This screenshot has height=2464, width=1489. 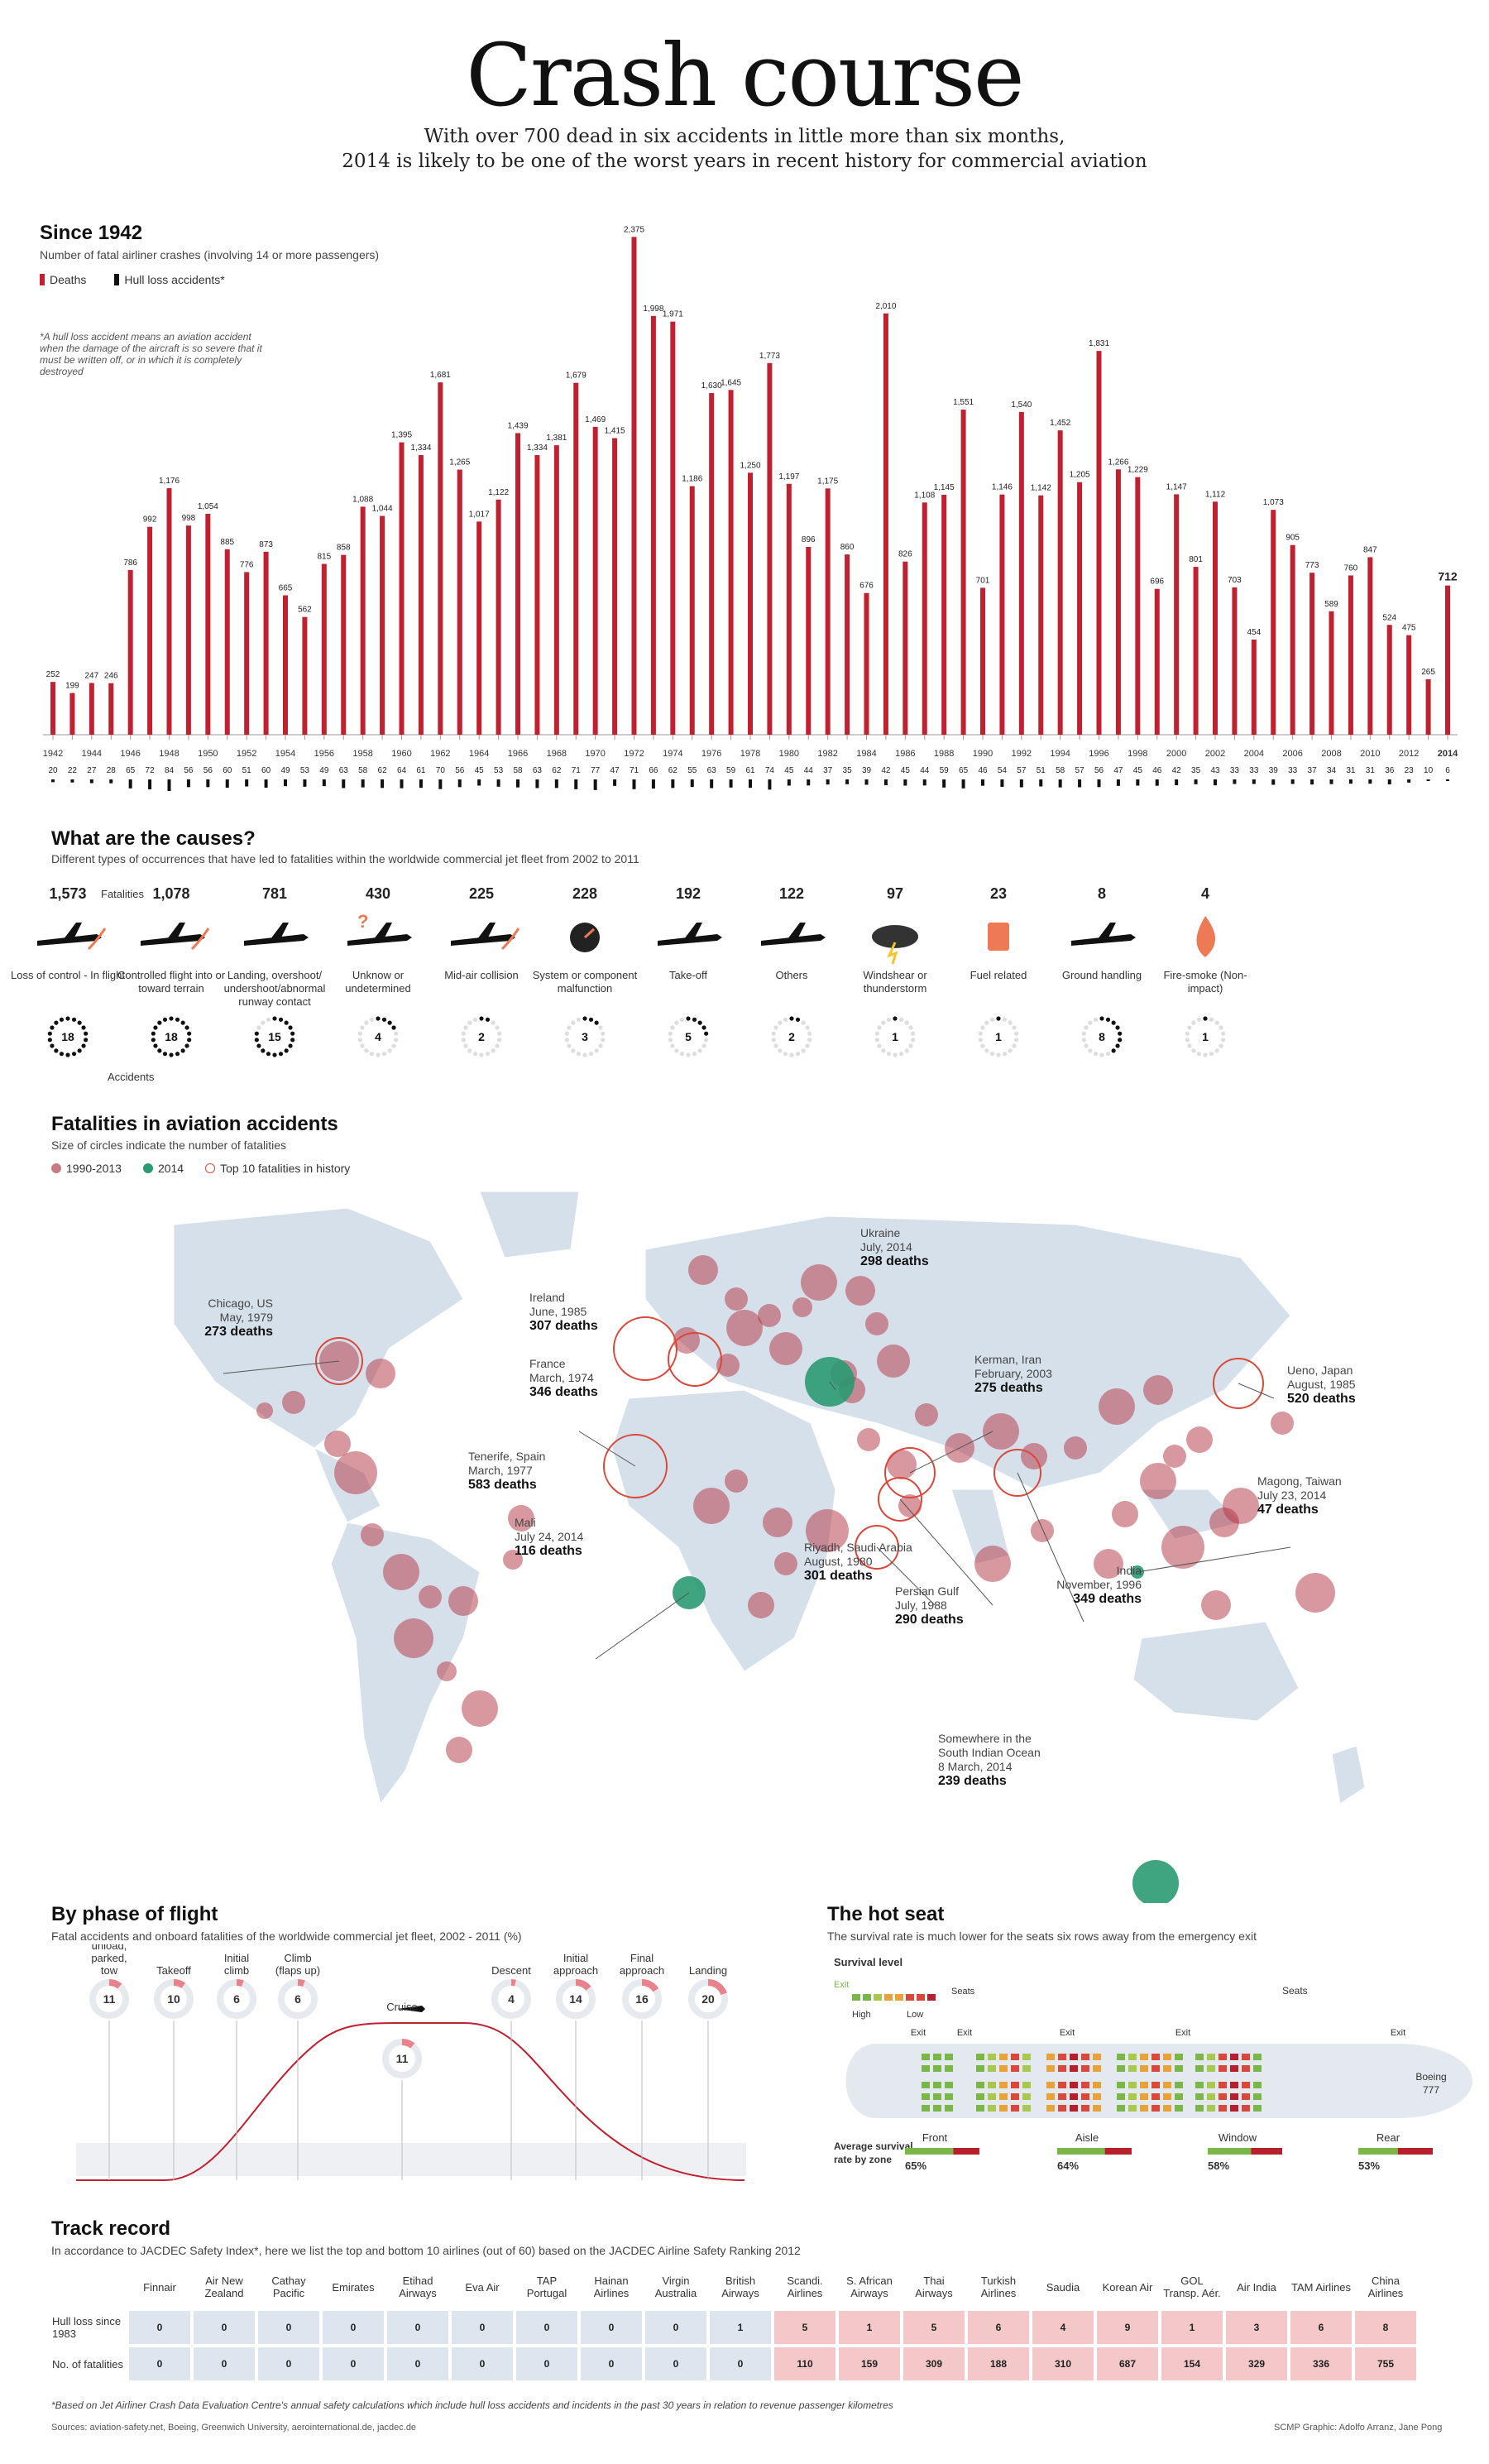 I want to click on x-tick-label: 1954, so click(x=285, y=754).